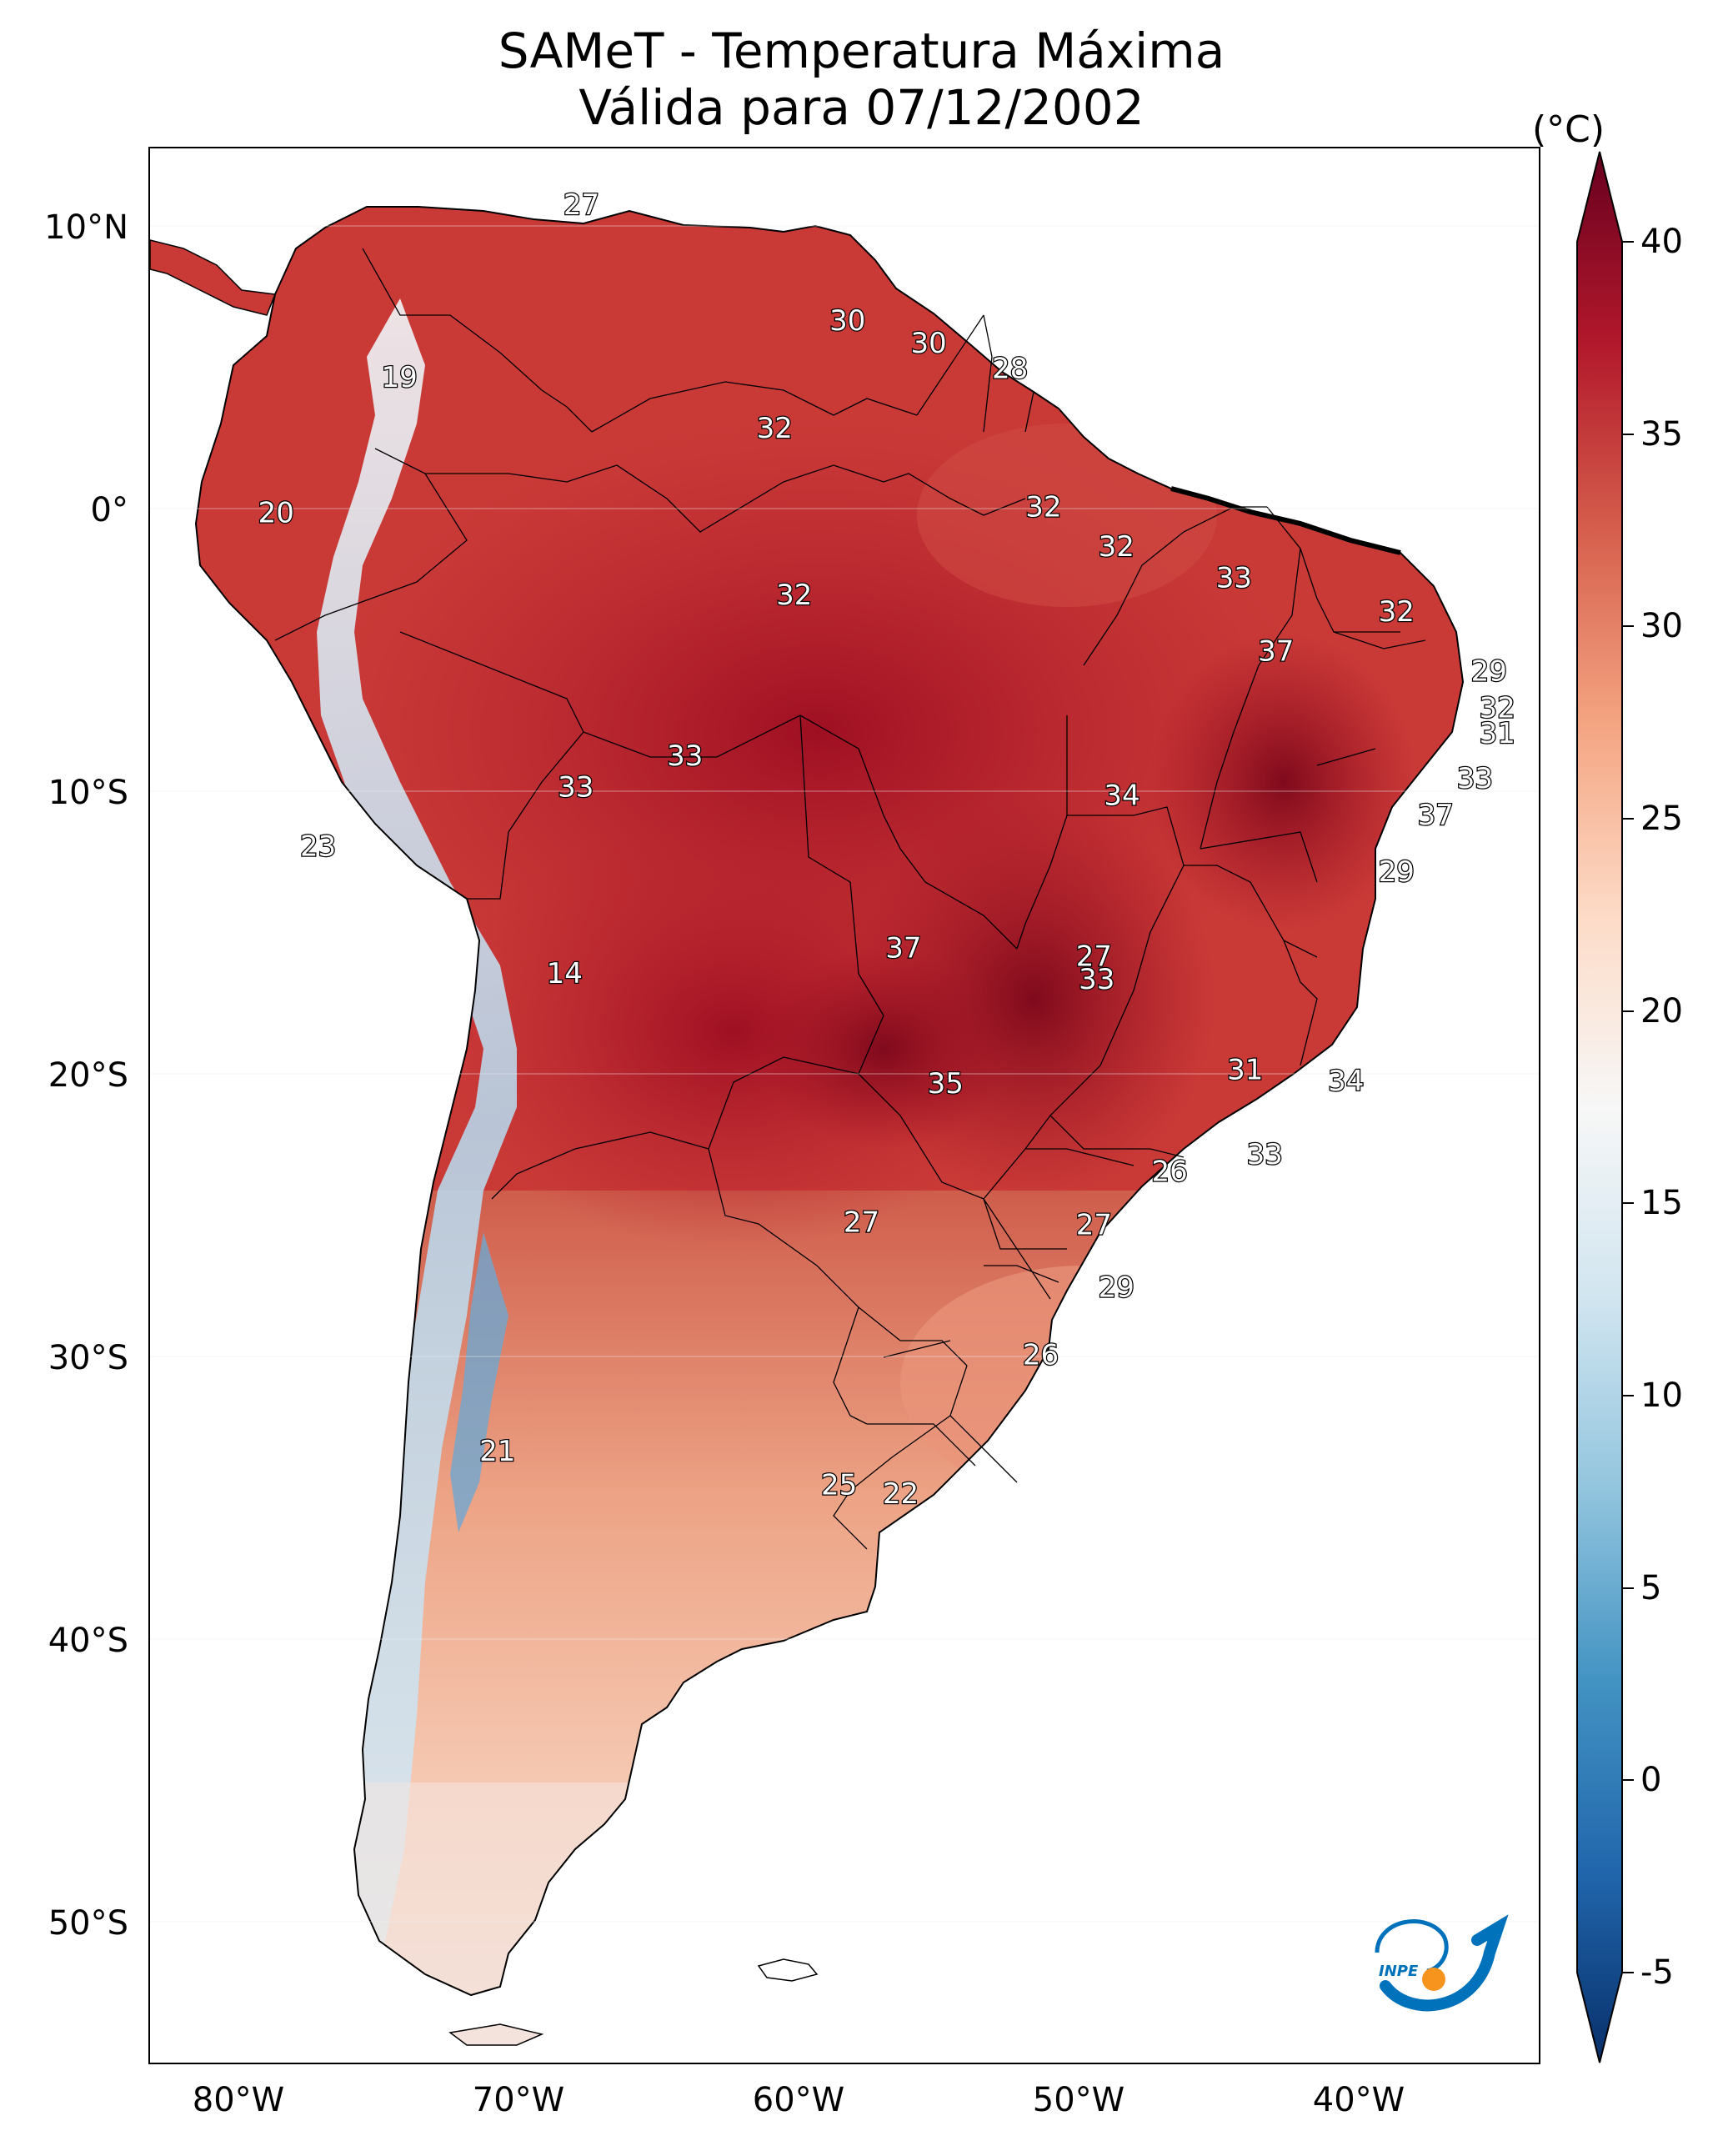  I want to click on colorbar-unit: (°C), so click(1569, 129).